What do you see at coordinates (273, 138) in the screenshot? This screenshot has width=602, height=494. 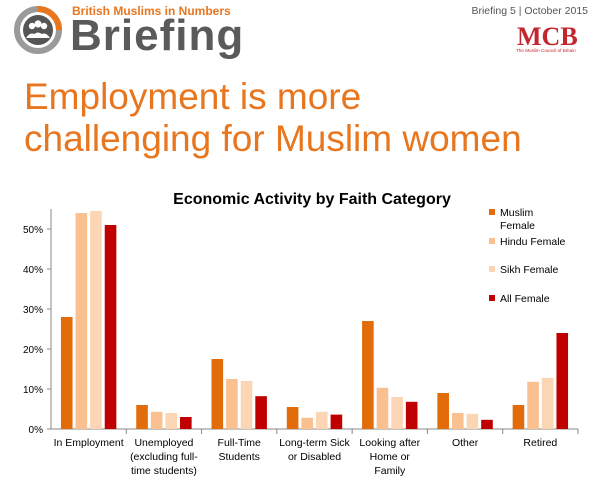 I see `headline-line-2: challenging for Muslim women` at bounding box center [273, 138].